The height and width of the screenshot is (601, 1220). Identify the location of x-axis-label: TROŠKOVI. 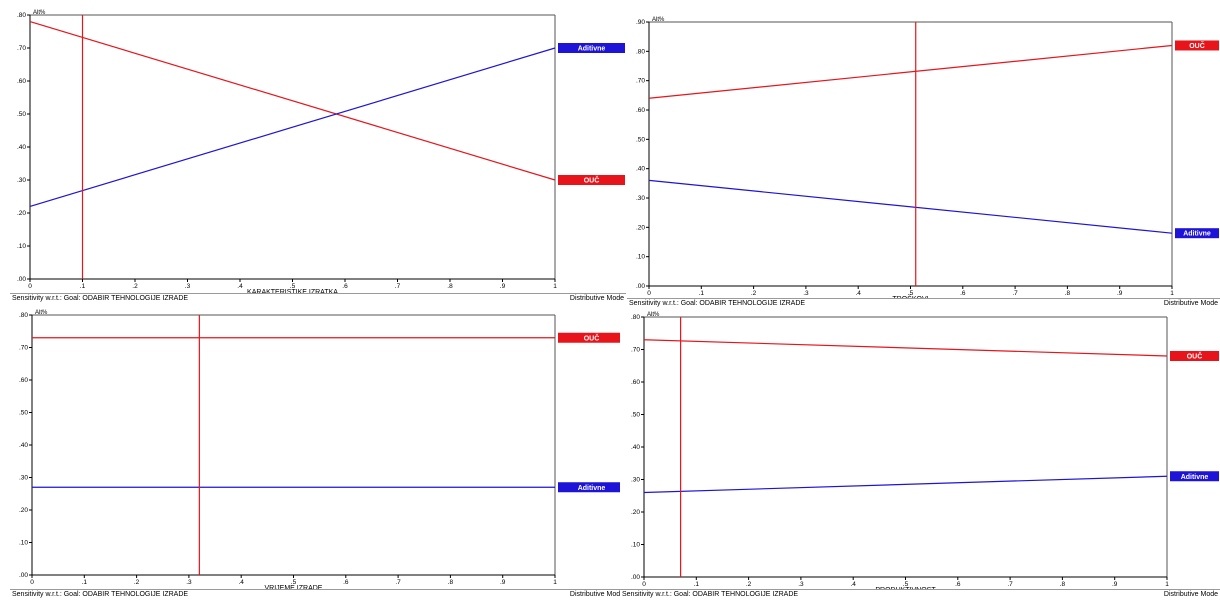
(910, 296).